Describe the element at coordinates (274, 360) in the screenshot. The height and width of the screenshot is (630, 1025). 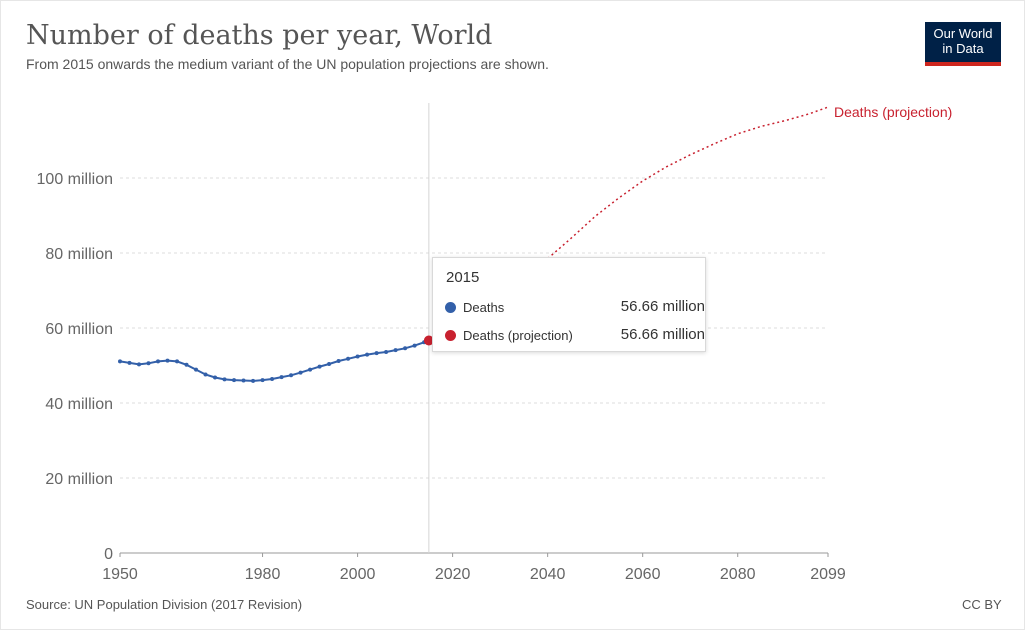
I see `deaths-line` at that location.